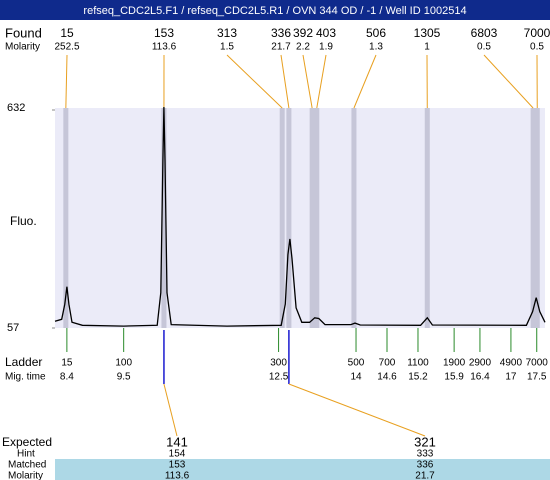 This screenshot has height=480, width=550. What do you see at coordinates (356, 363) in the screenshot?
I see `ladder-size: 500` at bounding box center [356, 363].